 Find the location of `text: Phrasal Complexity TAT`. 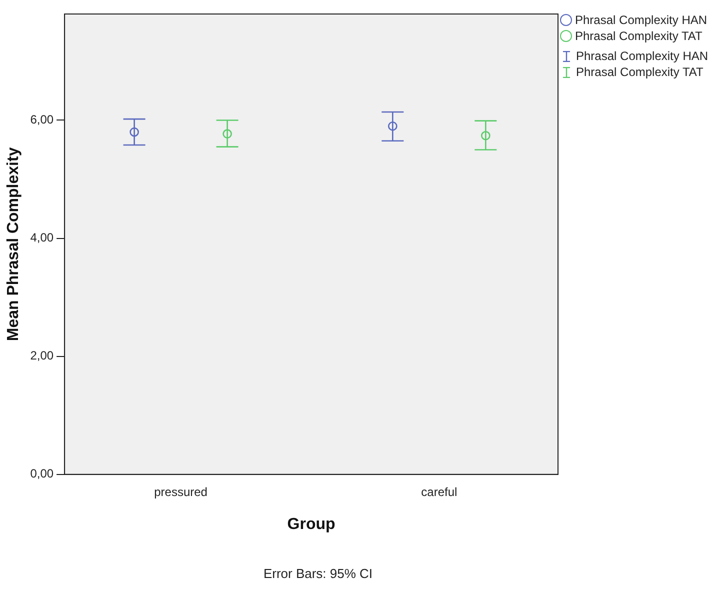

text: Phrasal Complexity TAT is located at coordinates (638, 36).